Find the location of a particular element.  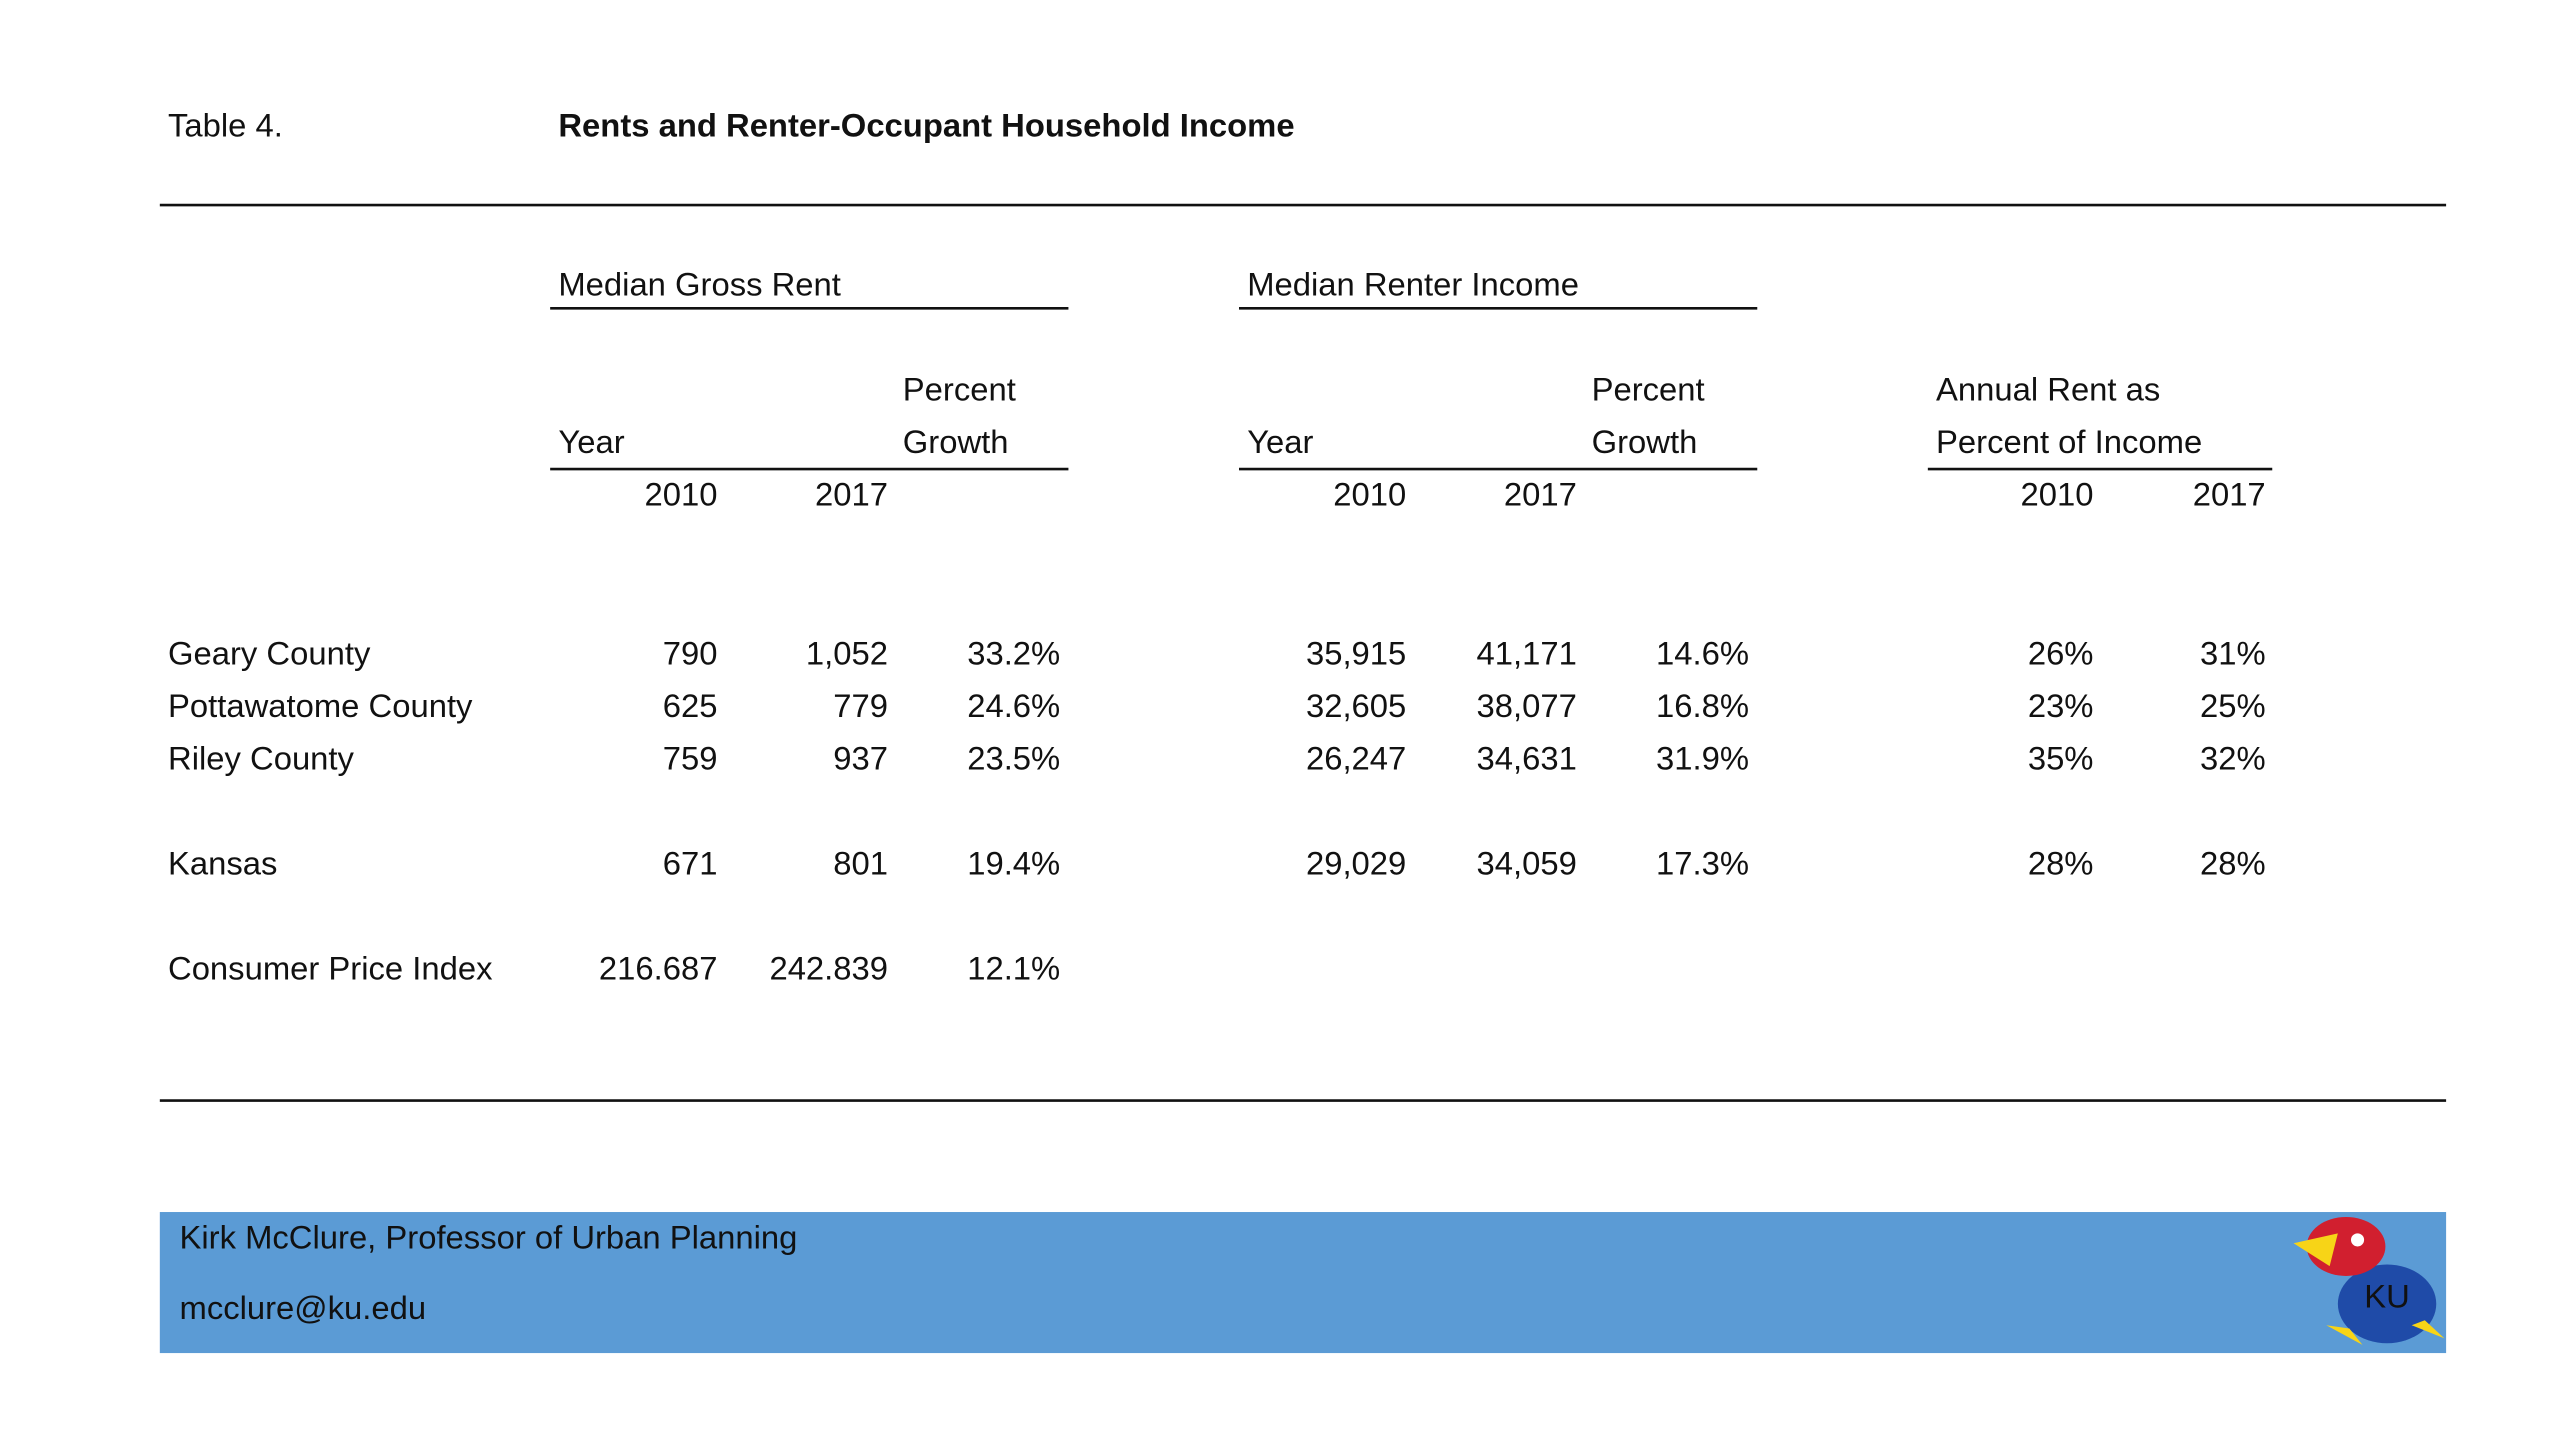

cell: 12.1% is located at coordinates (1013, 968).